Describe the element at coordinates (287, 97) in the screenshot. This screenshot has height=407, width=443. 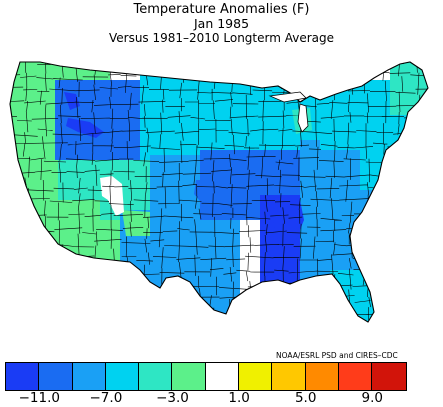
I see `lake-superior` at that location.